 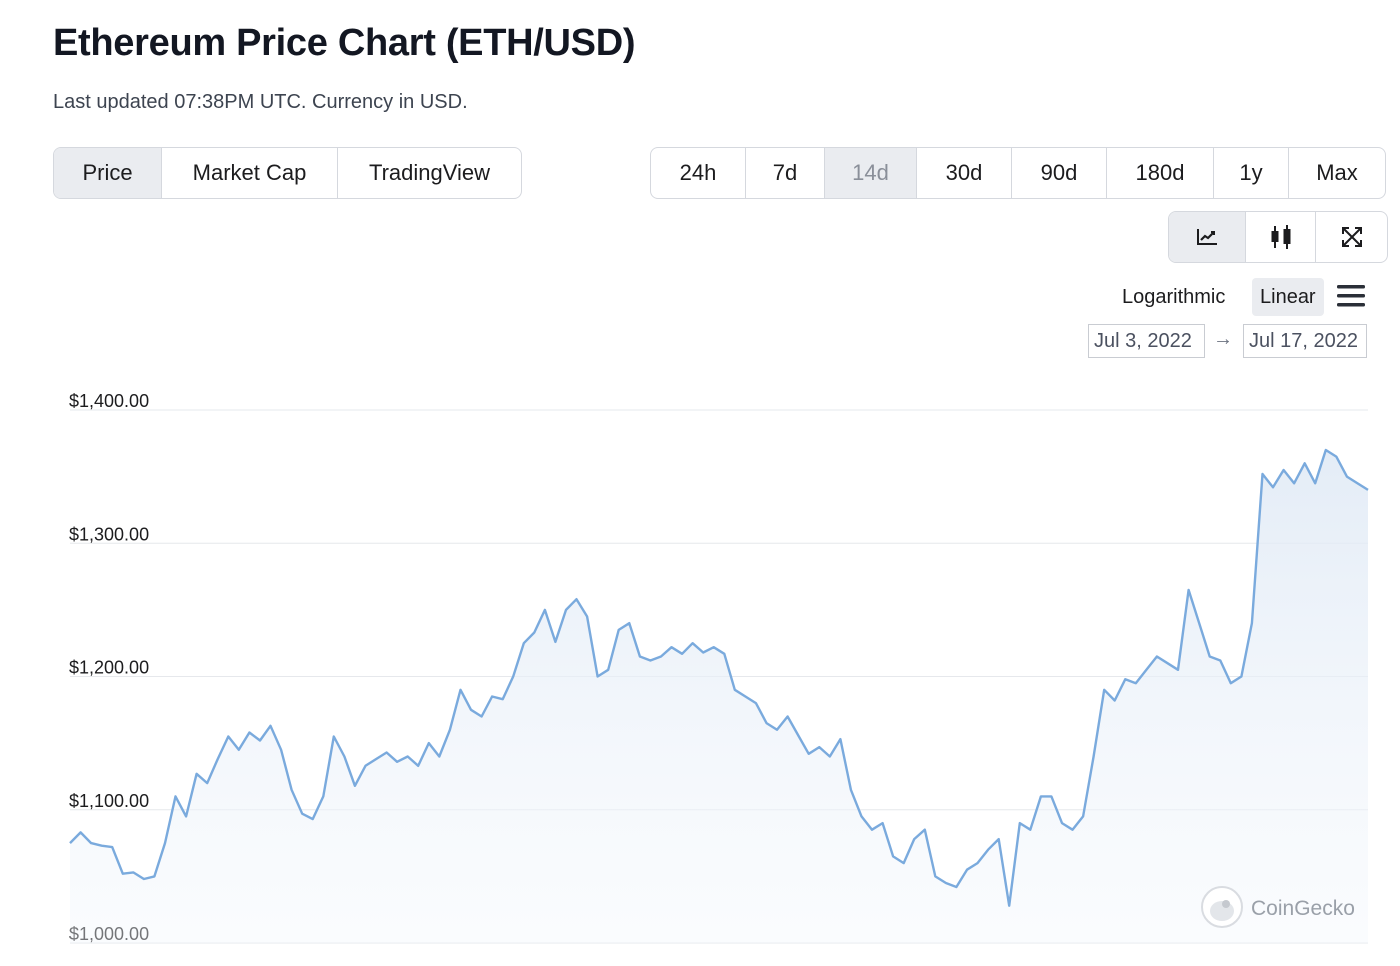 I want to click on arrow-right-icon: →, so click(x=1223, y=339).